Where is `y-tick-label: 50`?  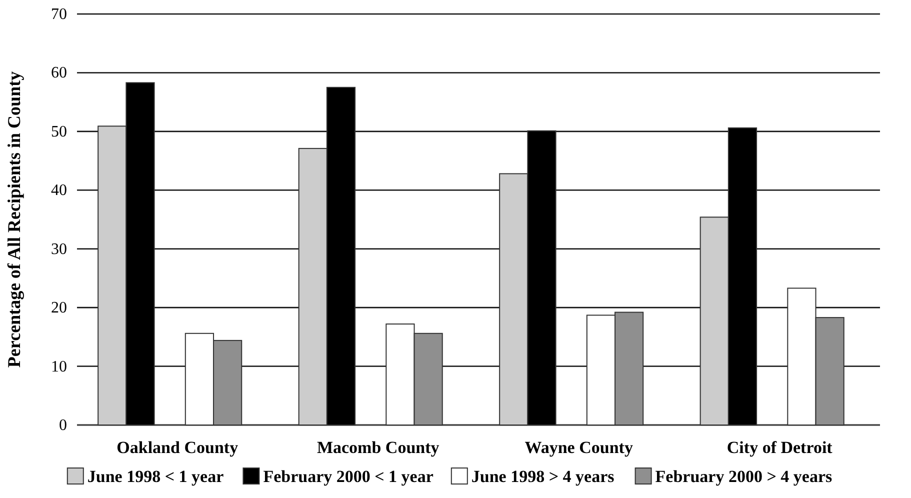
y-tick-label: 50 is located at coordinates (59, 131).